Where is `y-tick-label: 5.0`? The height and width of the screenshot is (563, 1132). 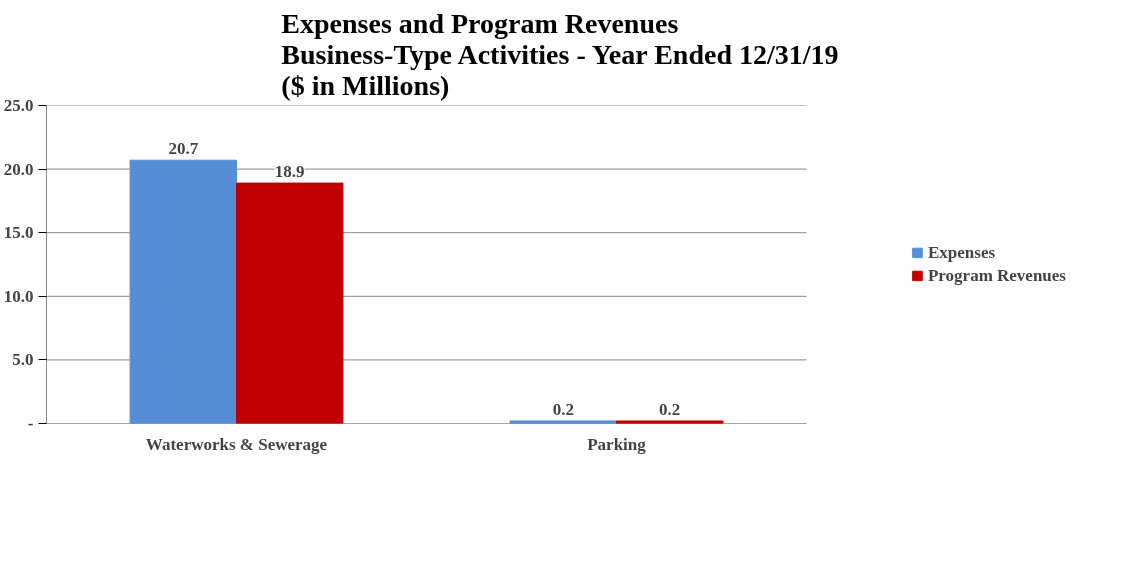
y-tick-label: 5.0 is located at coordinates (23, 360).